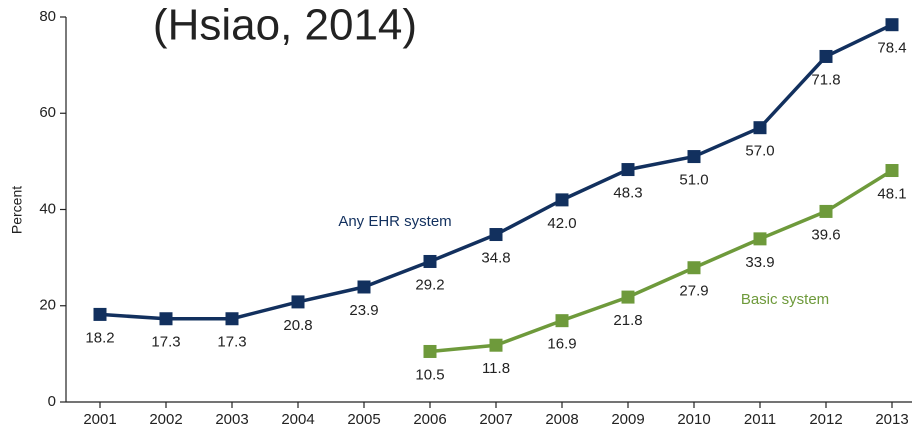 This screenshot has width=920, height=430. I want to click on y-tick-label: 20, so click(47, 305).